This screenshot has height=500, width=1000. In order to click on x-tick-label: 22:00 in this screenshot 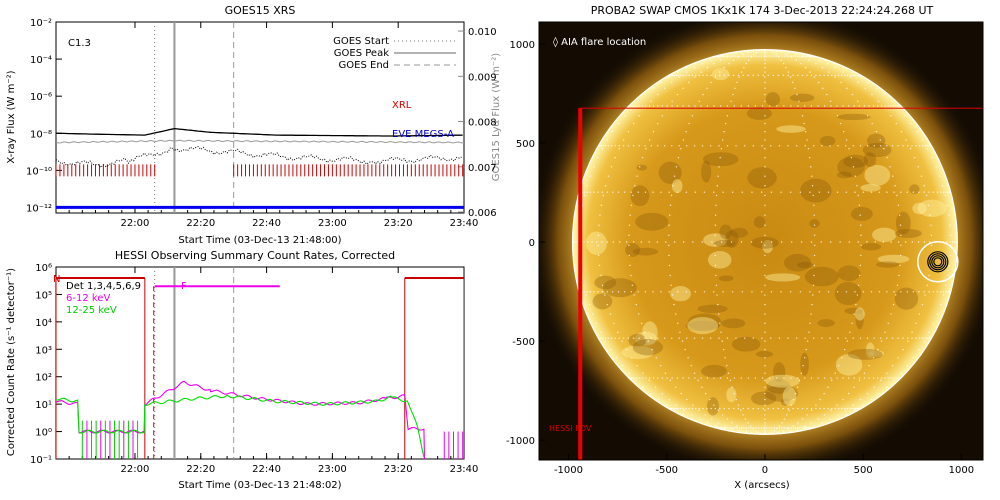, I will do `click(135, 469)`.